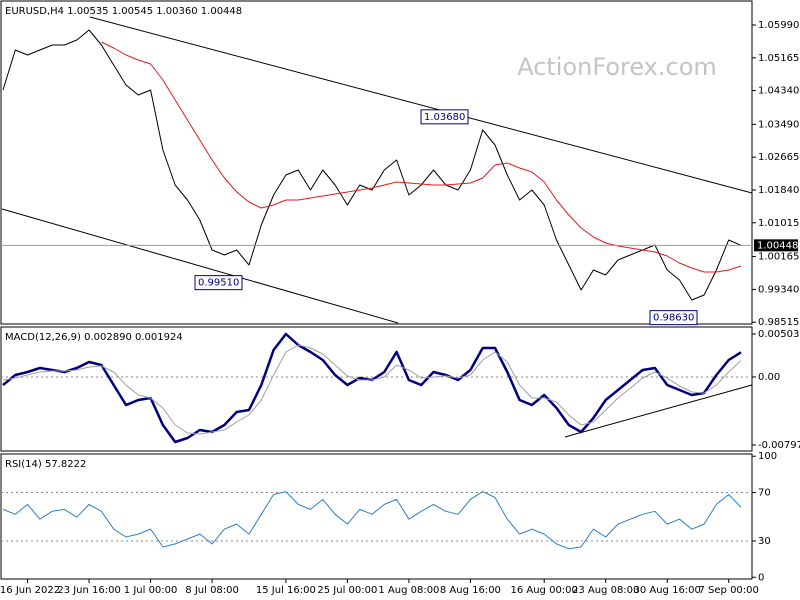 This screenshot has width=800, height=600. I want to click on channel-lower, so click(200, 266).